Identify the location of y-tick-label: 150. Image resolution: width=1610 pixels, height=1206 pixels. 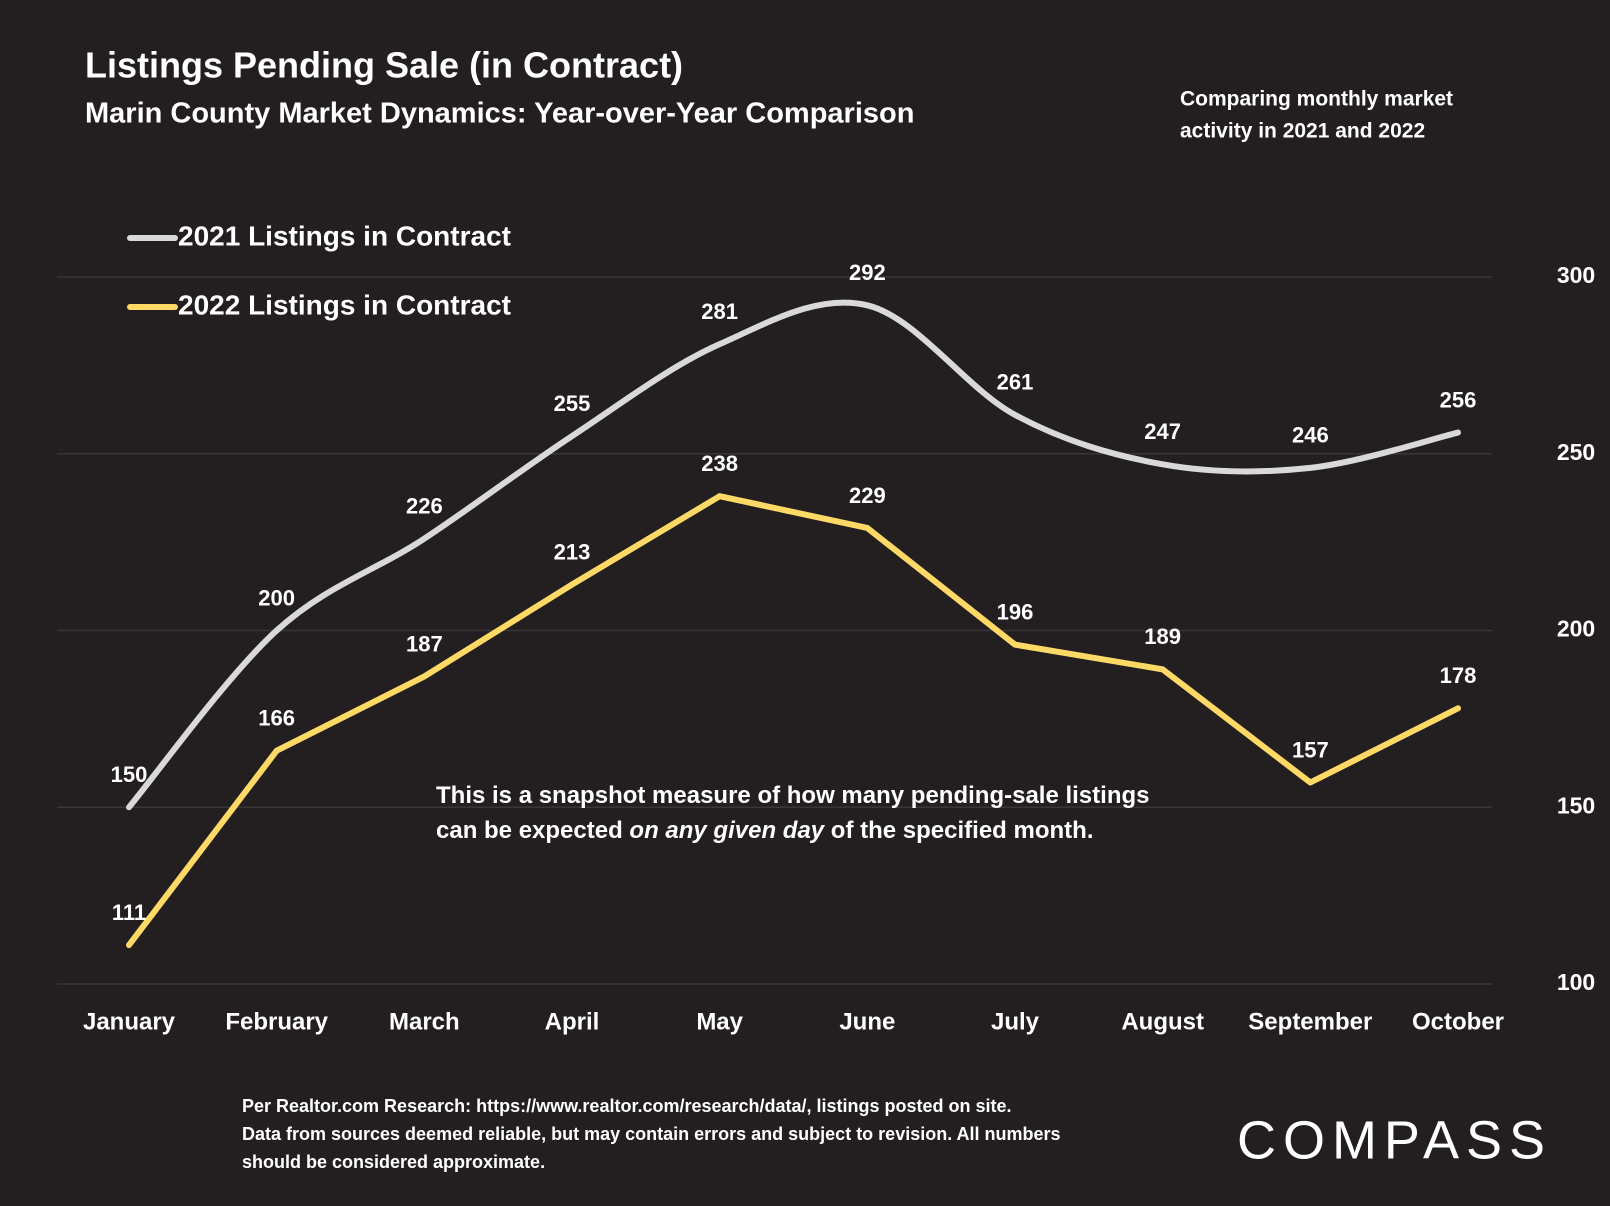
(1576, 805).